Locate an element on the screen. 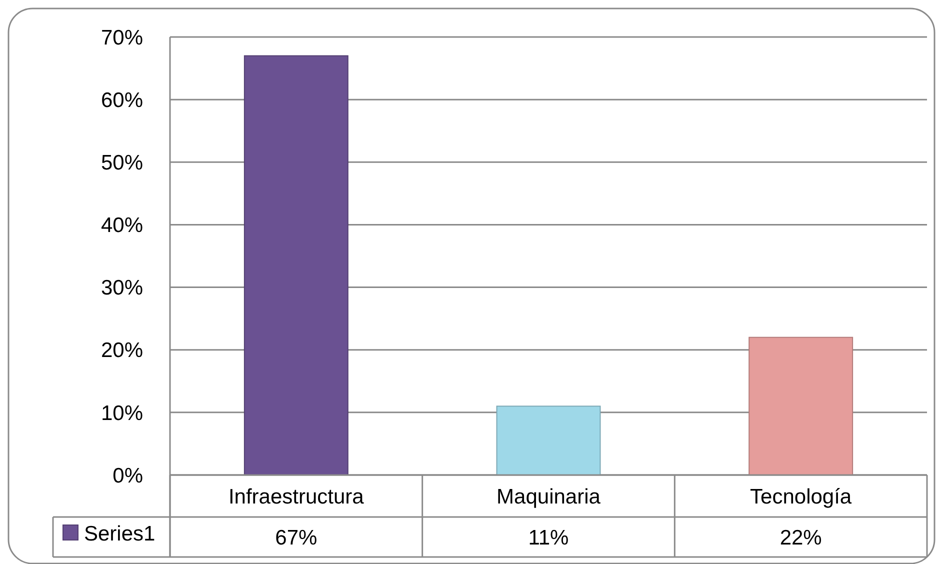 Image resolution: width=942 pixels, height=564 pixels. x-tick-label: Tecnología is located at coordinates (801, 496).